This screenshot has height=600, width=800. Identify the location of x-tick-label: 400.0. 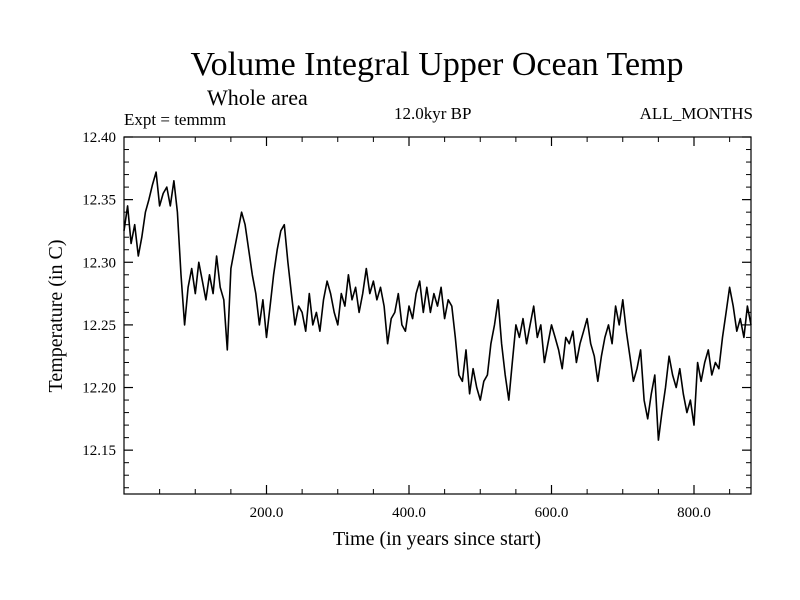
(409, 513).